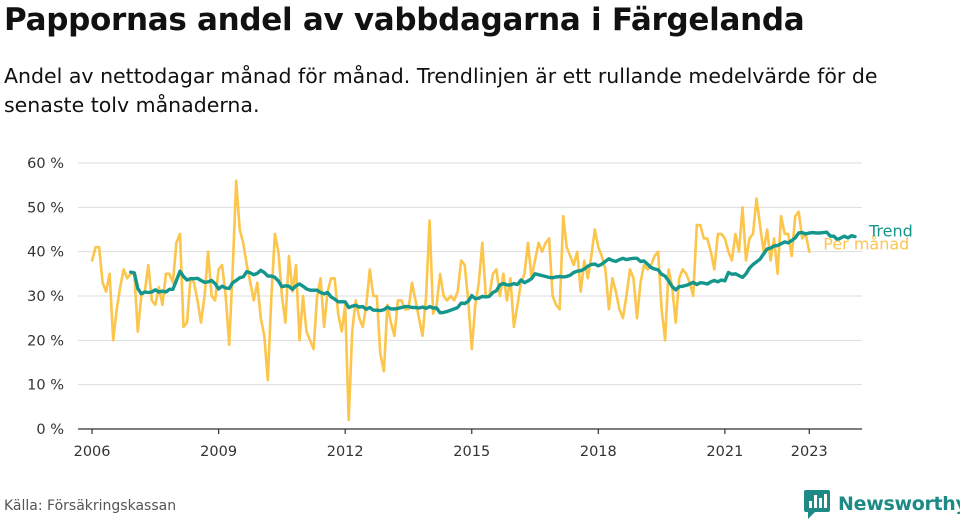 This screenshot has height=520, width=960. I want to click on logo-text: Newsworthy, so click(899, 504).